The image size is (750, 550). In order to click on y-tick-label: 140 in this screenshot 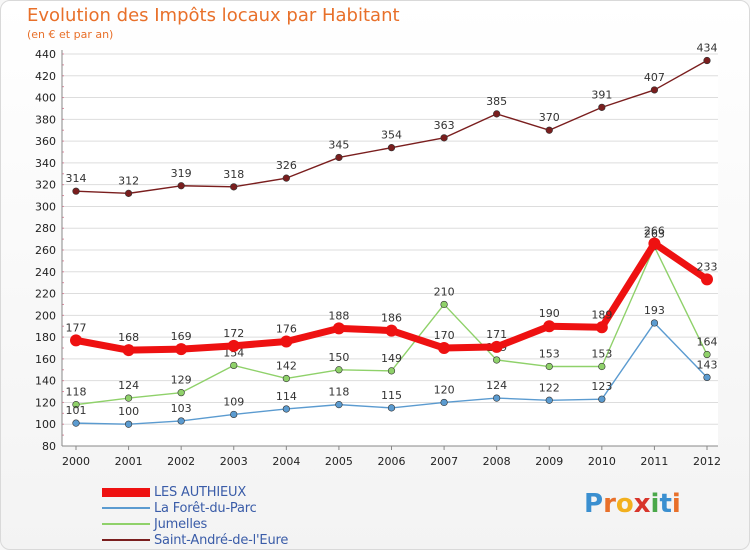, I will do `click(45, 381)`.